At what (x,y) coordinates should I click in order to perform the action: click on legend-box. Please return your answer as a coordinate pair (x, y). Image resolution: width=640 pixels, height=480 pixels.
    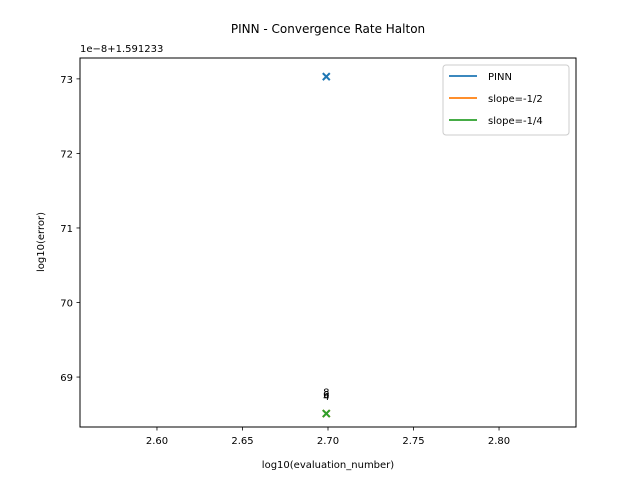
    Looking at the image, I should click on (506, 100).